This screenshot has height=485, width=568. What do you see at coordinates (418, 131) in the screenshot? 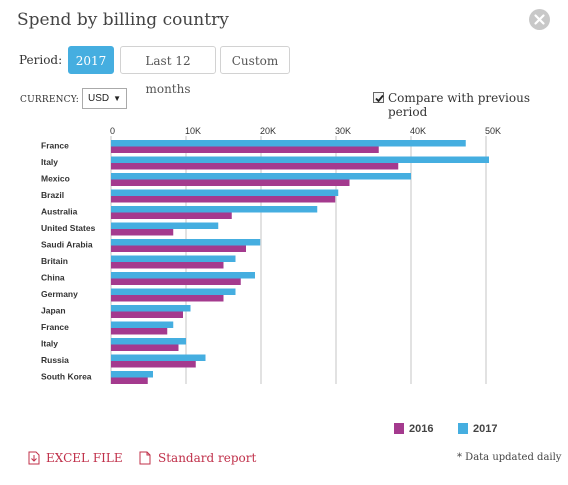
I see `x-tick-label: 40K` at bounding box center [418, 131].